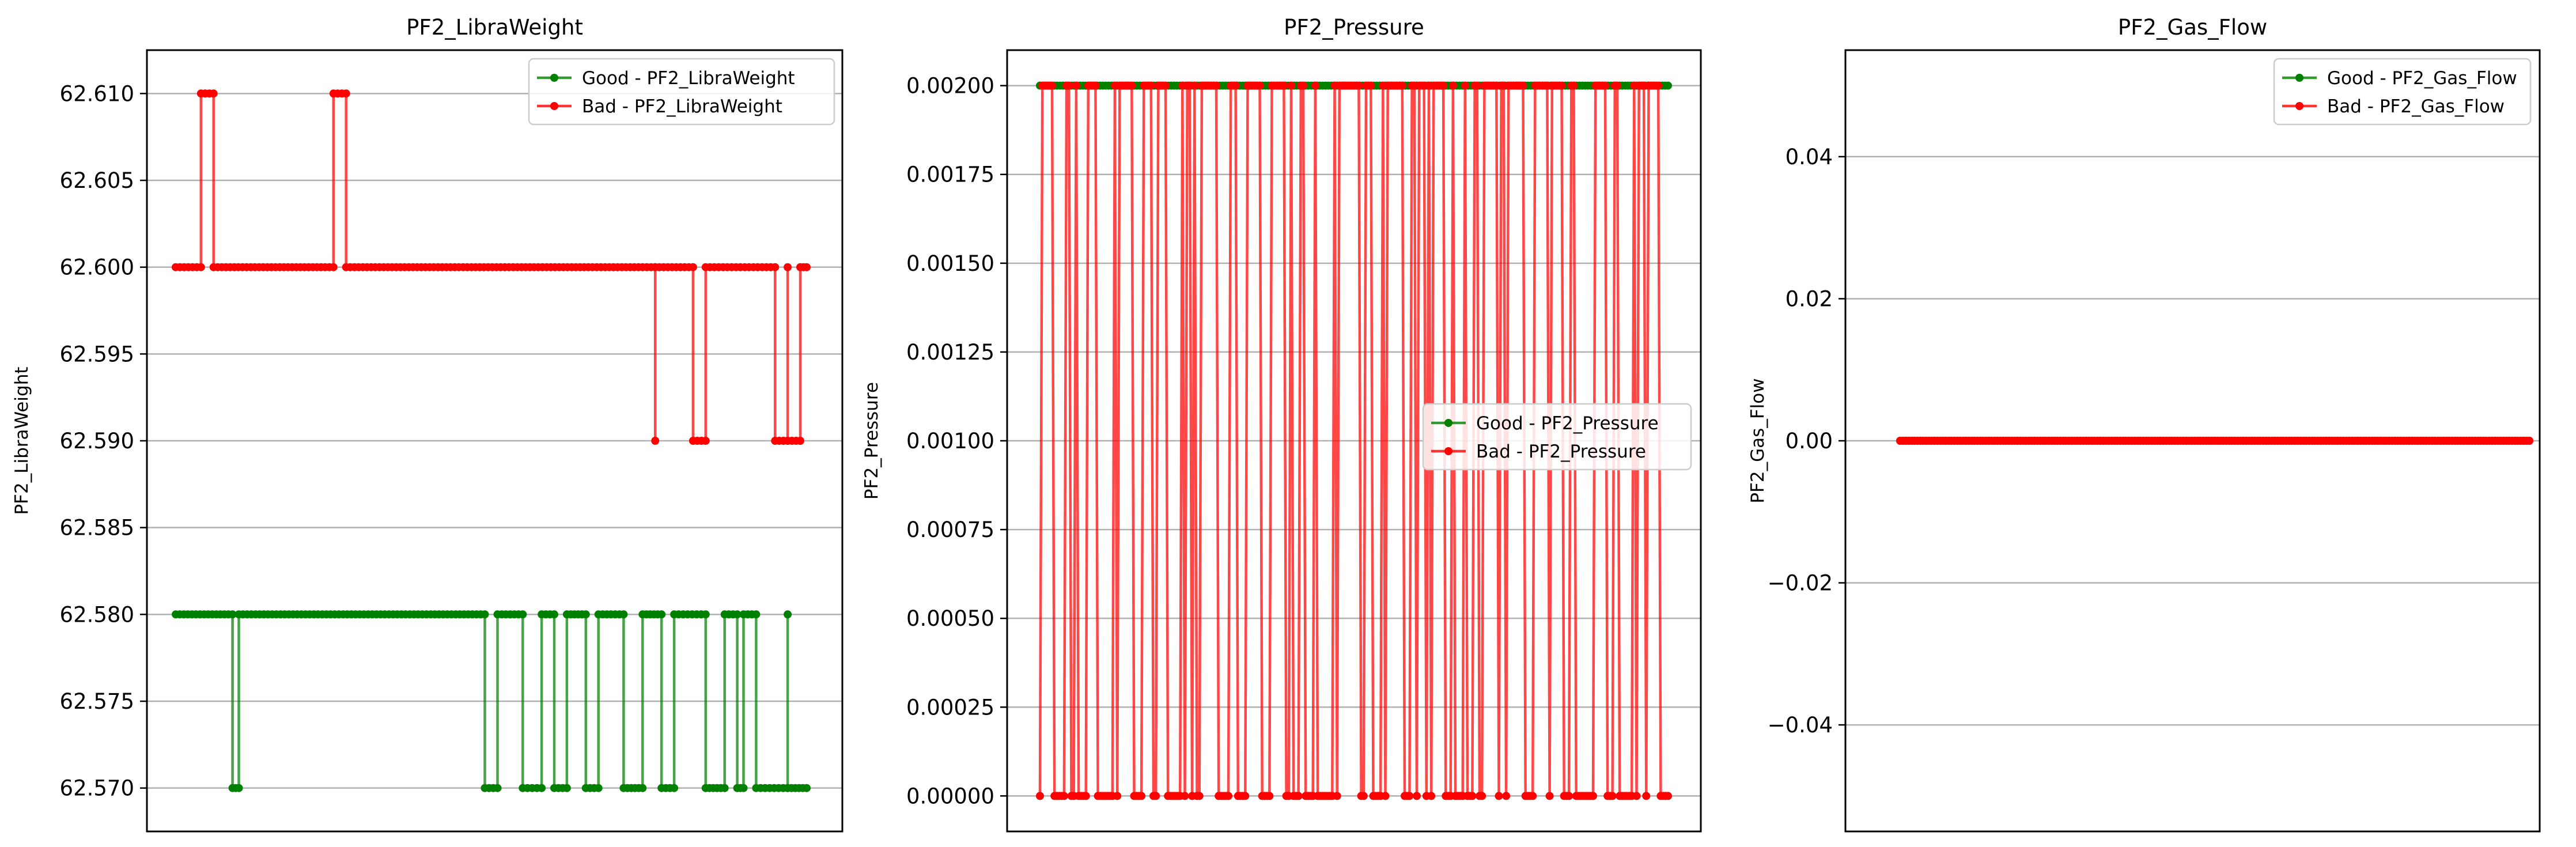 This screenshot has height=847, width=2576. What do you see at coordinates (97, 93) in the screenshot?
I see `y-tick-label: 62.610` at bounding box center [97, 93].